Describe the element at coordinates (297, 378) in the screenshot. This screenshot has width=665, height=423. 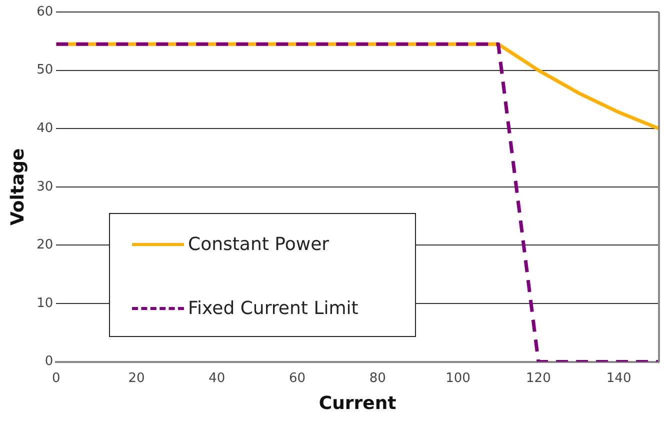
I see `x-tick-label: 60` at that location.